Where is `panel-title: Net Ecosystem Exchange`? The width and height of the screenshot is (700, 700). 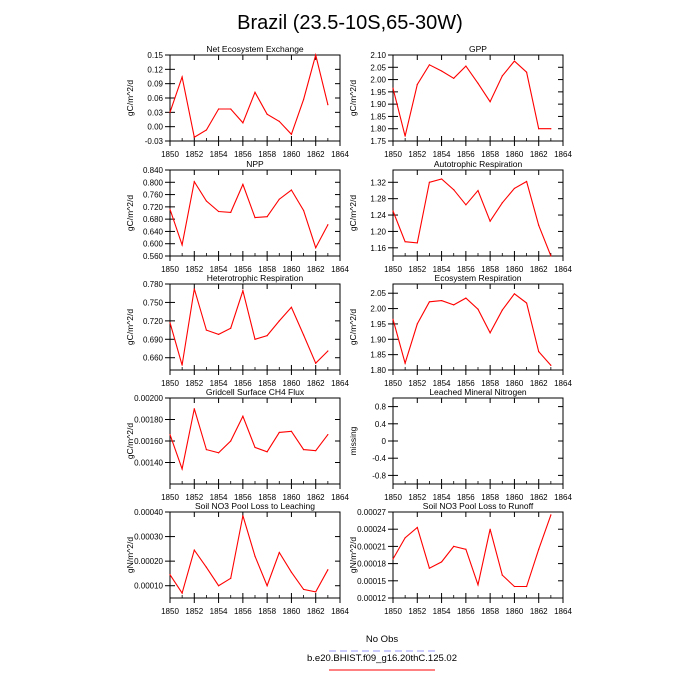
panel-title: Net Ecosystem Exchange is located at coordinates (255, 49).